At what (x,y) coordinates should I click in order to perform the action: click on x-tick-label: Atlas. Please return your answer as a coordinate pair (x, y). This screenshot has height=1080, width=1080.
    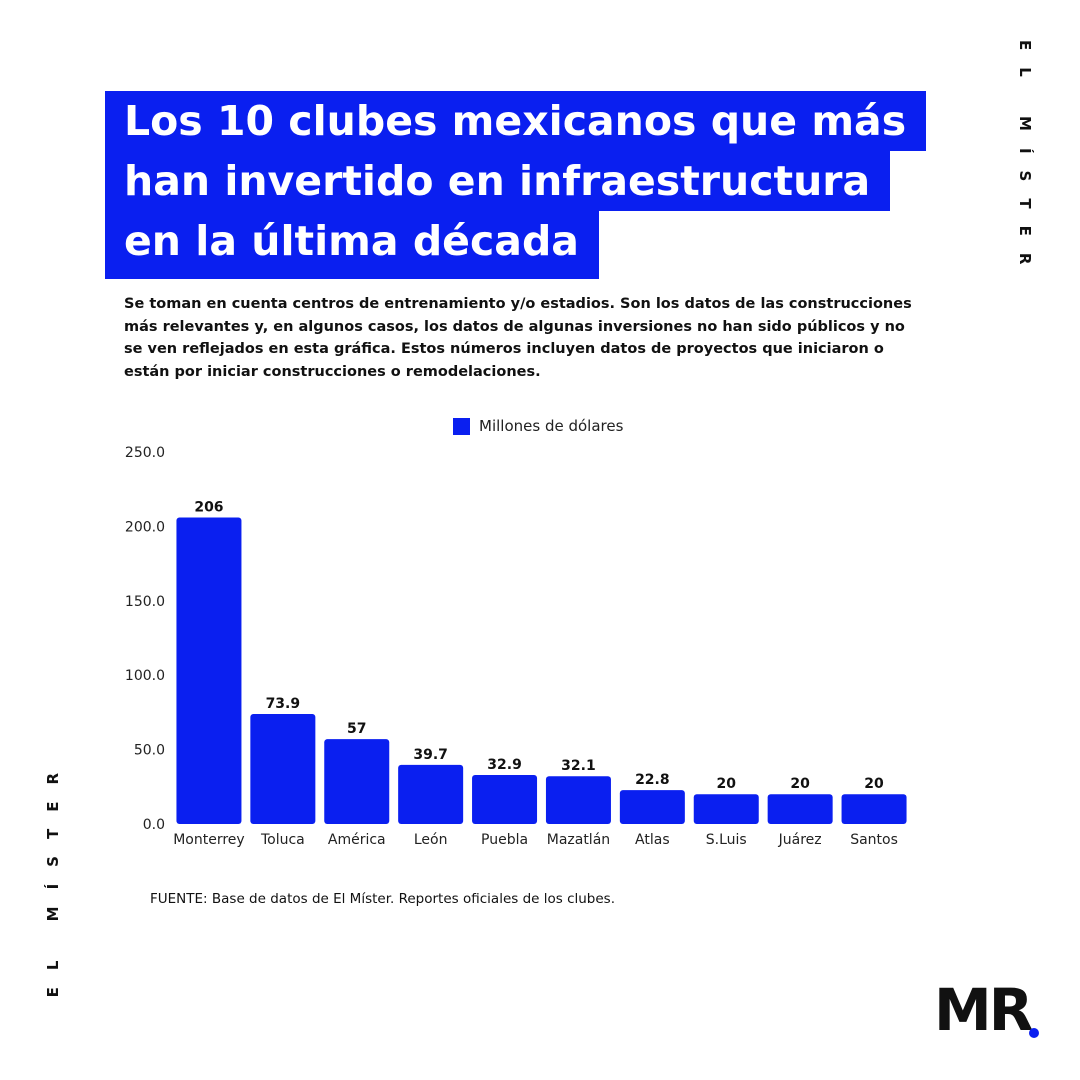
    Looking at the image, I should click on (652, 840).